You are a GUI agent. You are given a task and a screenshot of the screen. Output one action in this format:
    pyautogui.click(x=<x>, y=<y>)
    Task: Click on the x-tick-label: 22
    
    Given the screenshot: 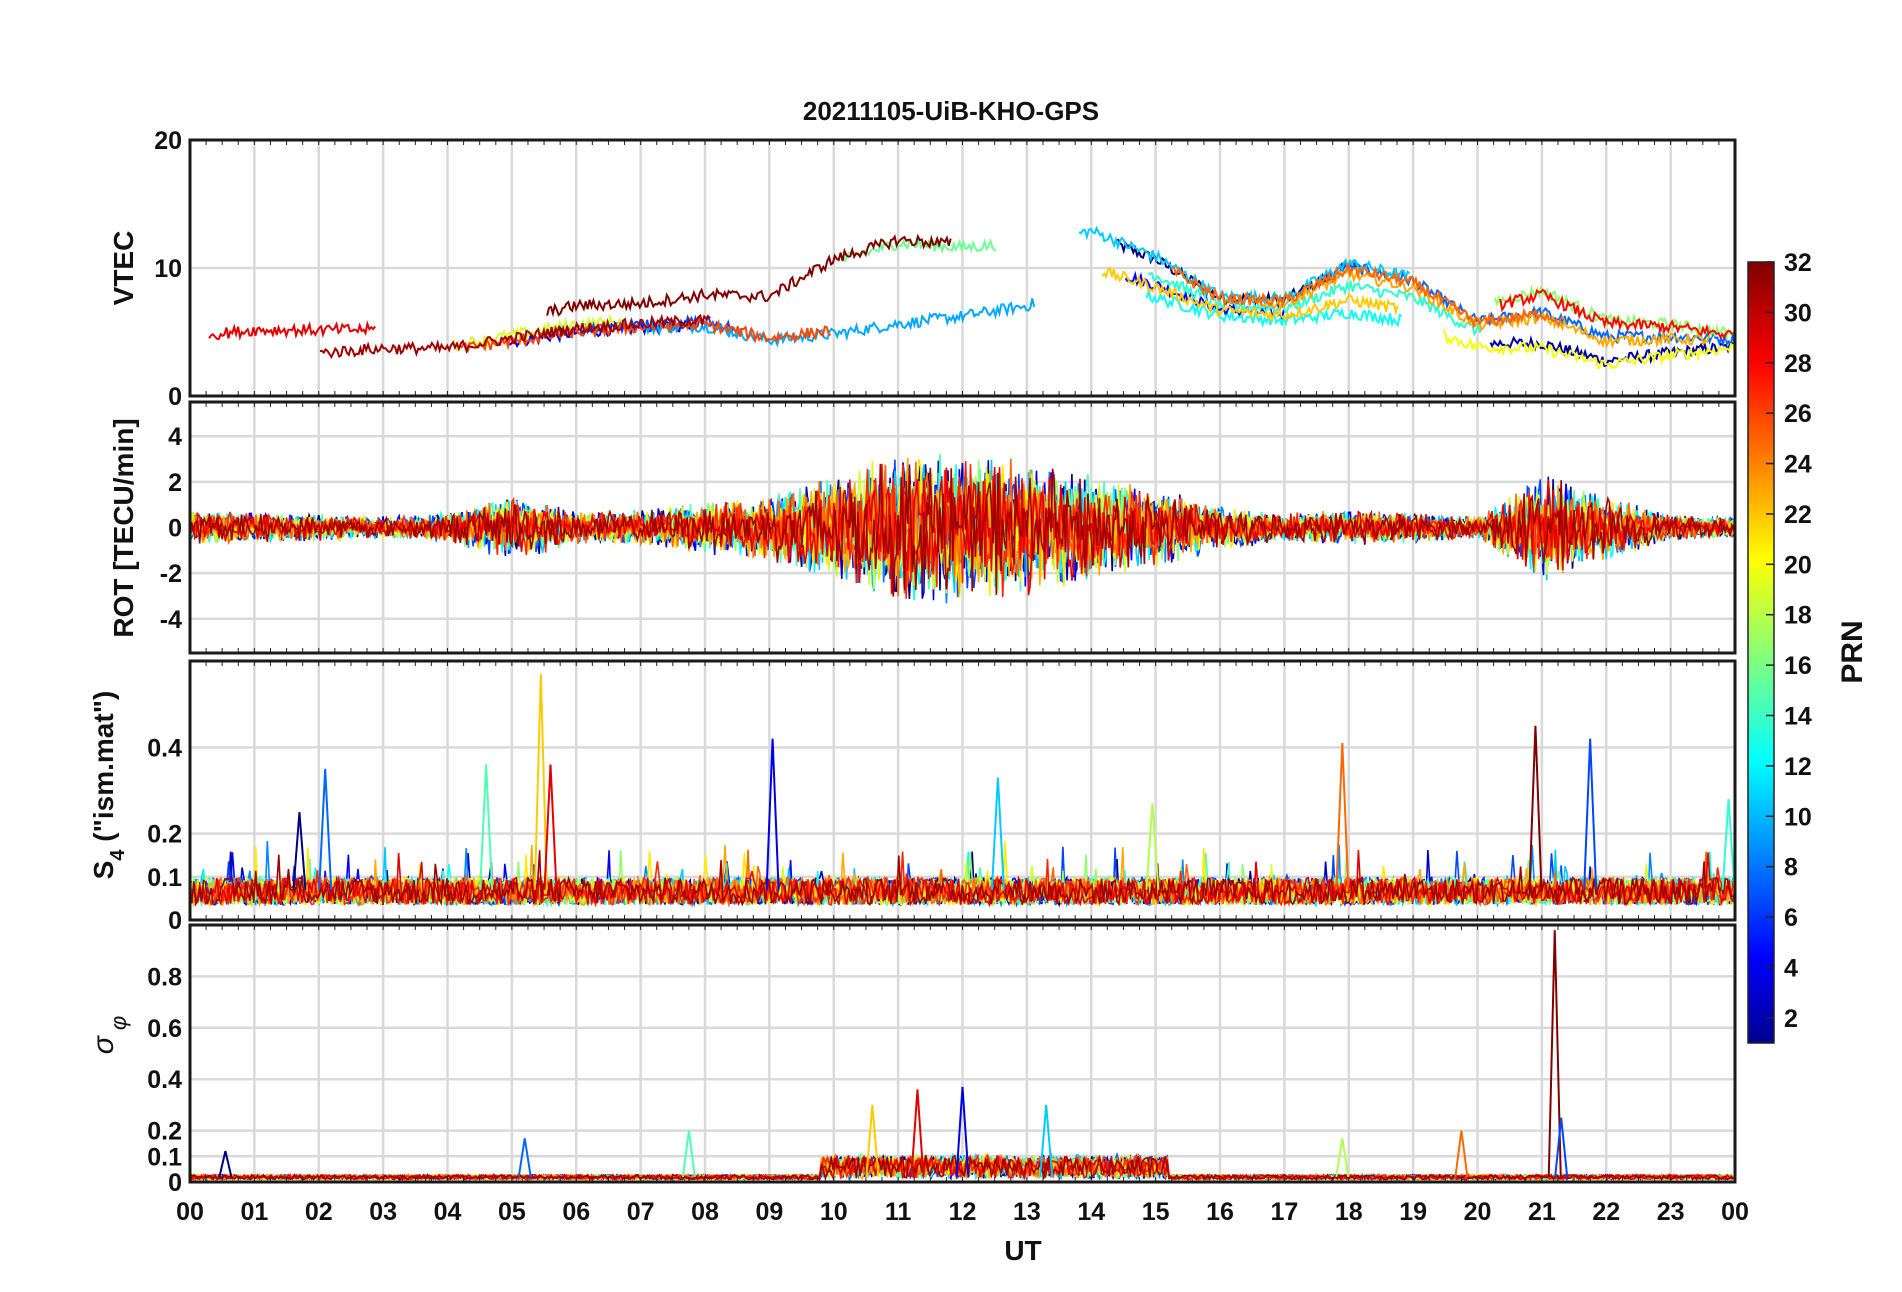 What is the action you would take?
    pyautogui.click(x=1606, y=1212)
    